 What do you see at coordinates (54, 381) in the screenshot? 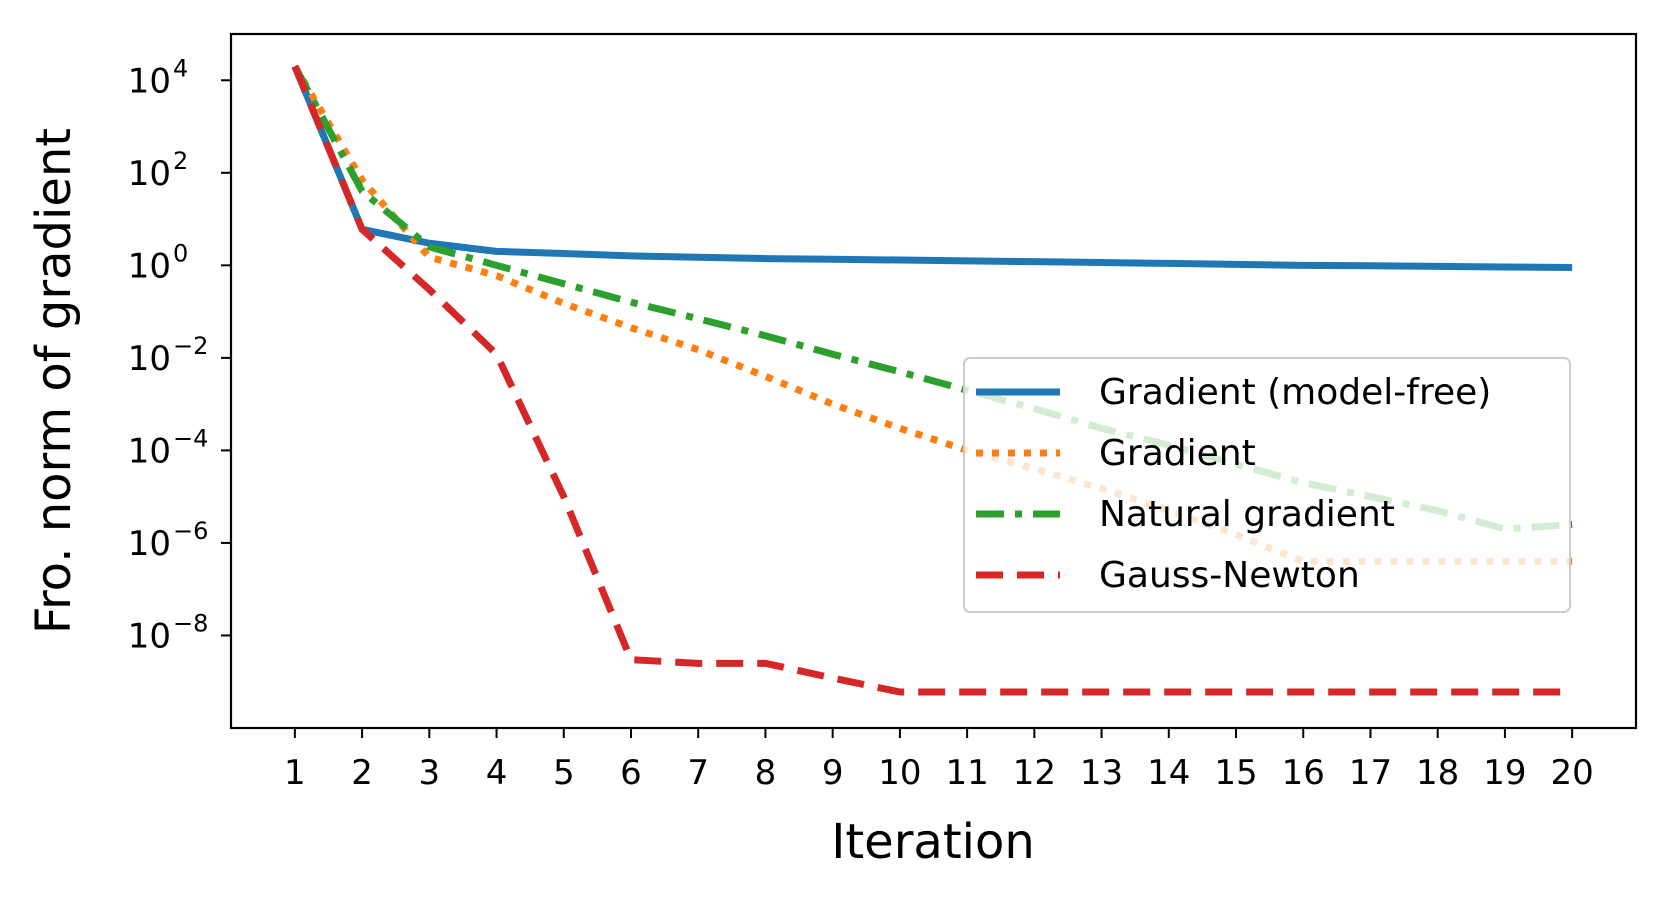
I see `y-axis-label: Fro. norm of gradient` at bounding box center [54, 381].